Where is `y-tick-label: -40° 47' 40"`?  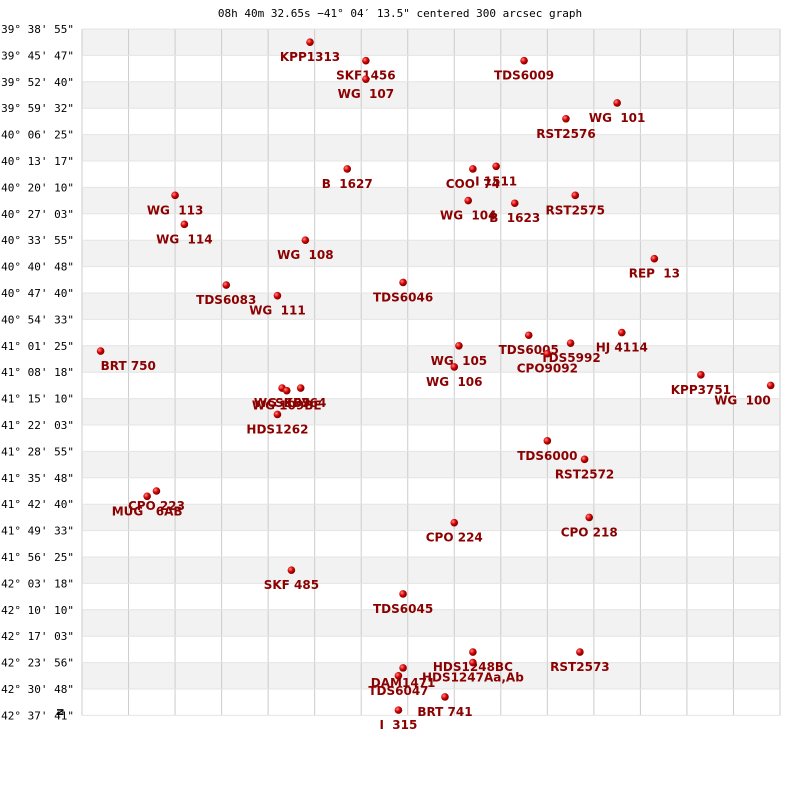
y-tick-label: -40° 47' 40" is located at coordinates (37, 293).